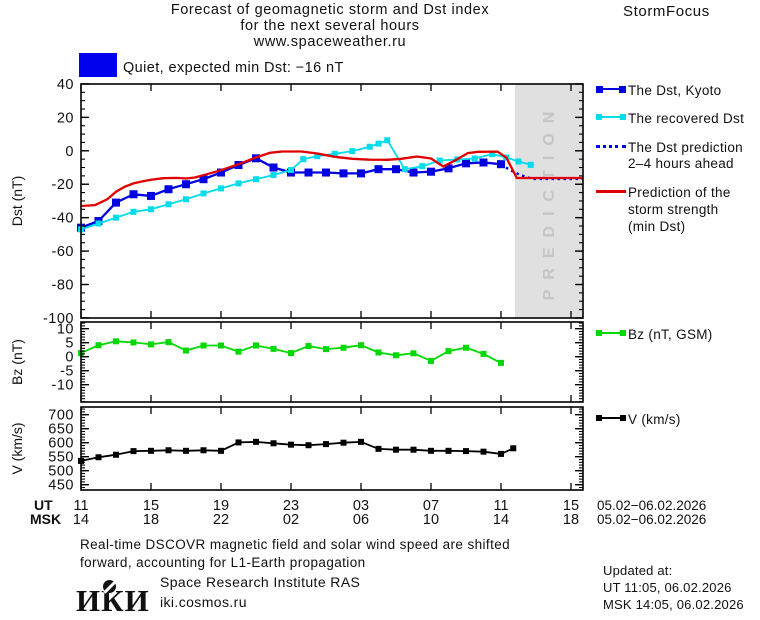 The height and width of the screenshot is (620, 760). I want to click on xtick-ut: 23, so click(291, 506).